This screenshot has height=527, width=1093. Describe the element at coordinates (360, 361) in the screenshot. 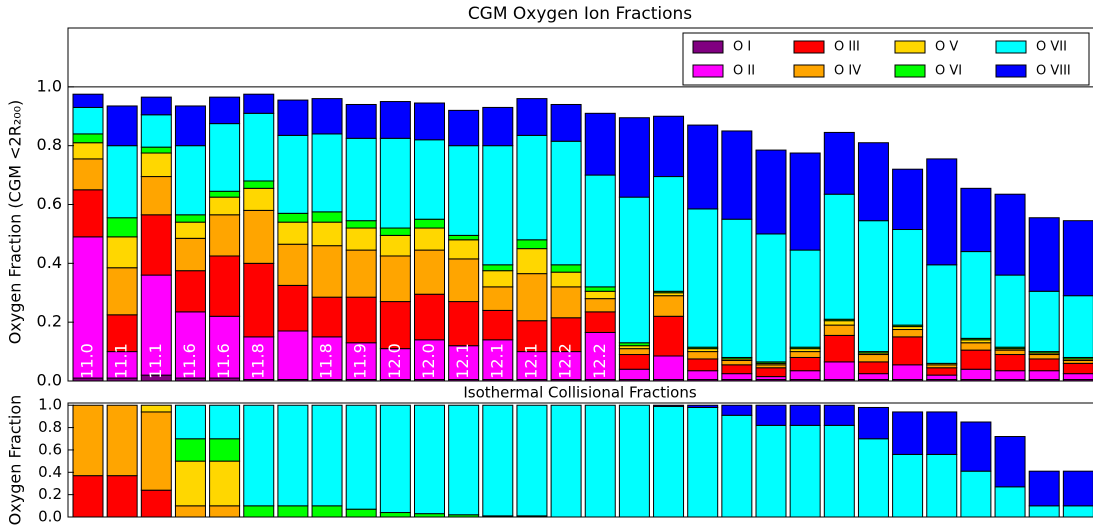

I see `bar-label: 11.9` at that location.